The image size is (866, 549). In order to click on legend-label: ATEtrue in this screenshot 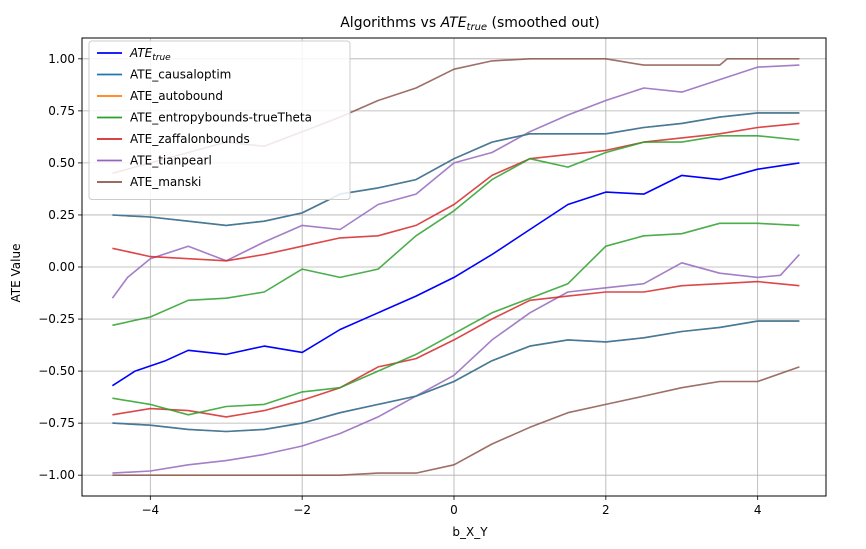, I will do `click(150, 54)`.